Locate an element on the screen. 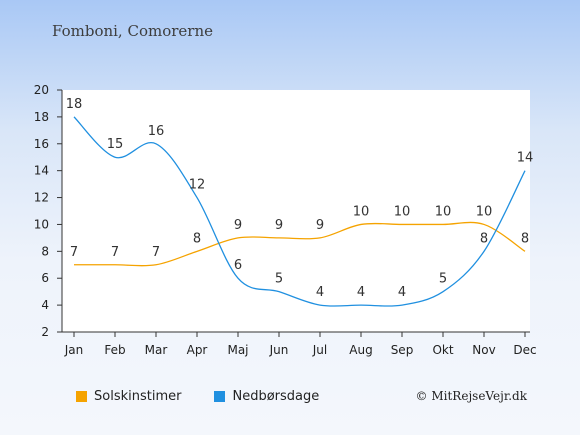 This screenshot has width=580, height=435. x-tick-label: Maj is located at coordinates (237, 350).